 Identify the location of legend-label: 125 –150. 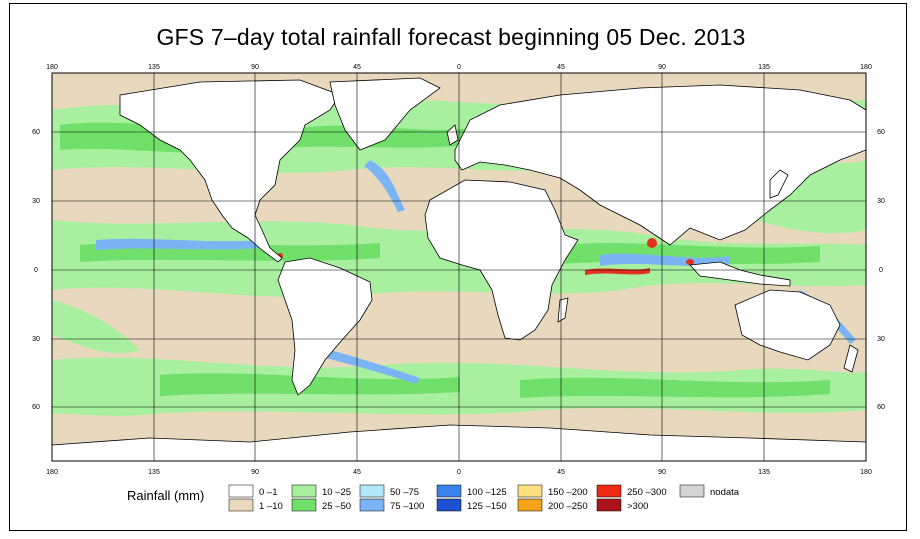
(487, 506).